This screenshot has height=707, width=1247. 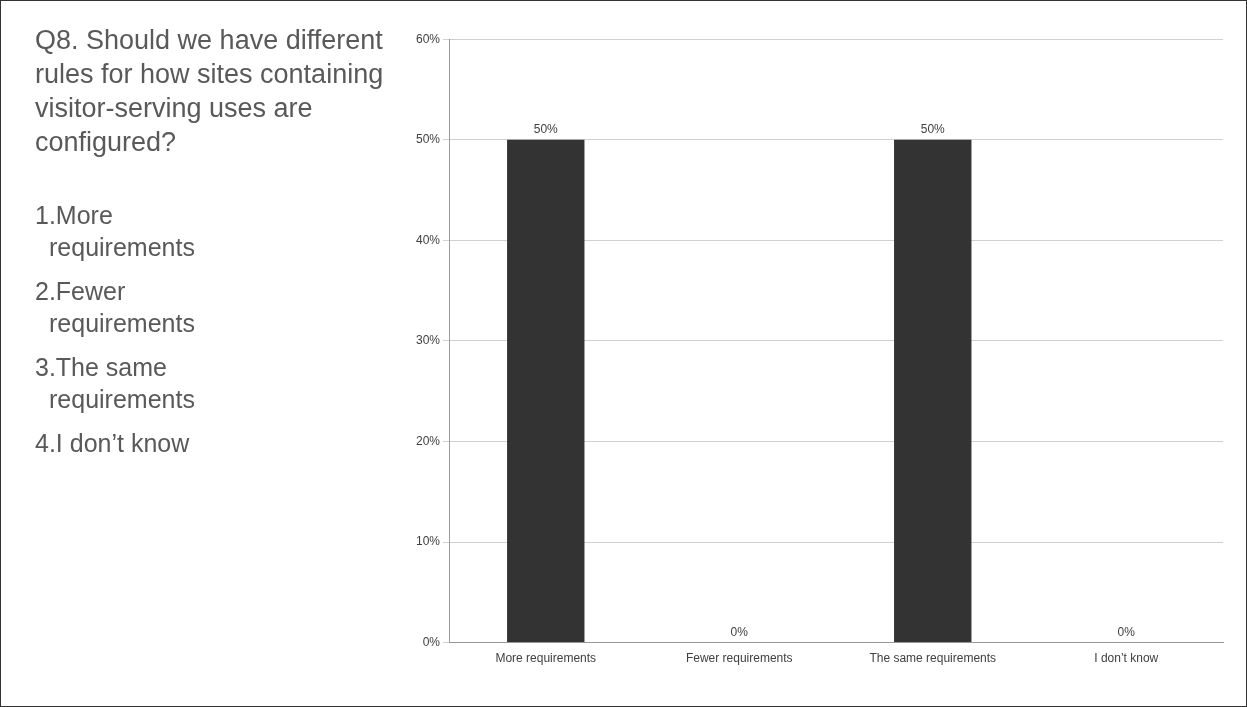 What do you see at coordinates (115, 231) in the screenshot?
I see `text: 1.More requirements` at bounding box center [115, 231].